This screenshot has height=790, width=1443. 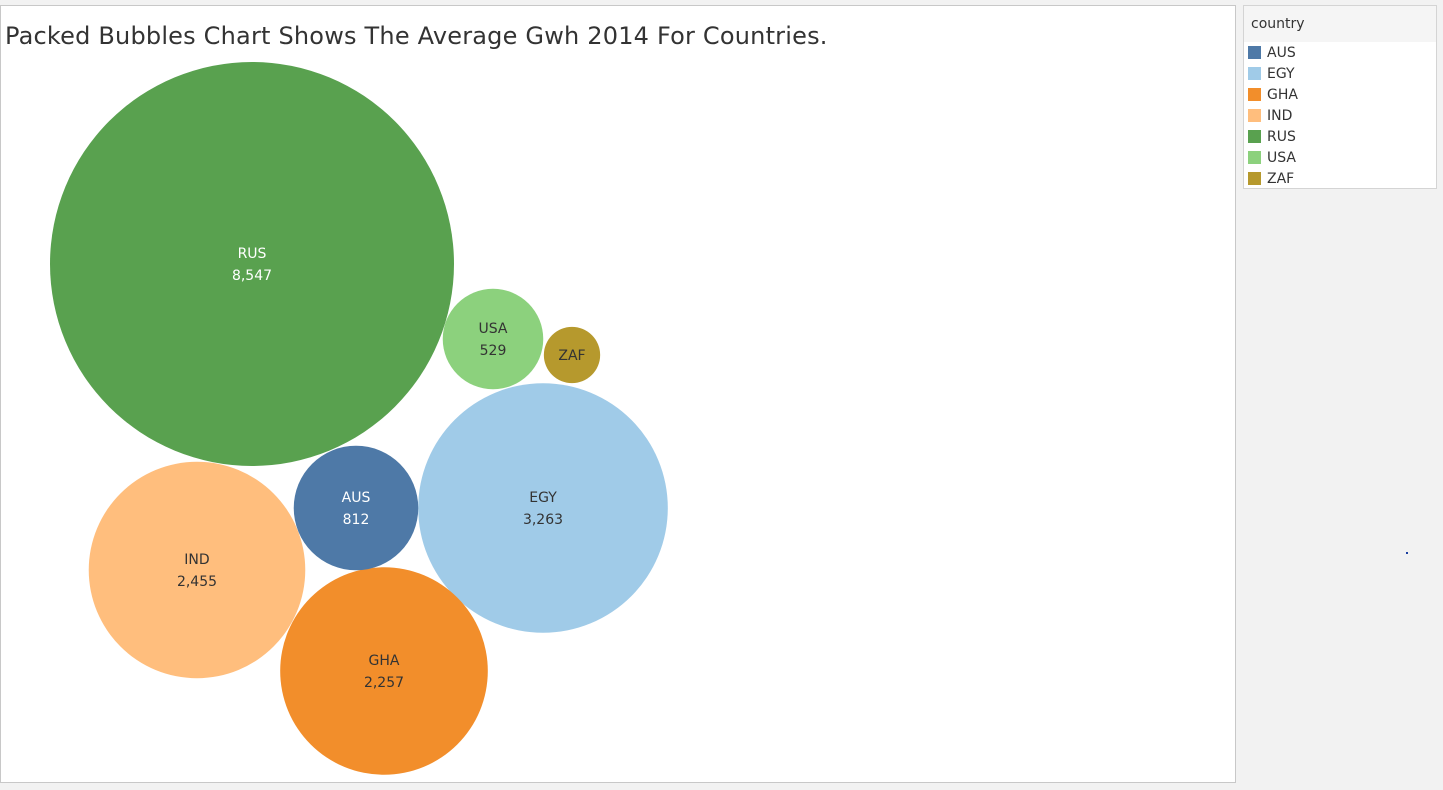 What do you see at coordinates (1254, 115) in the screenshot?
I see `legend-swatch-ind` at bounding box center [1254, 115].